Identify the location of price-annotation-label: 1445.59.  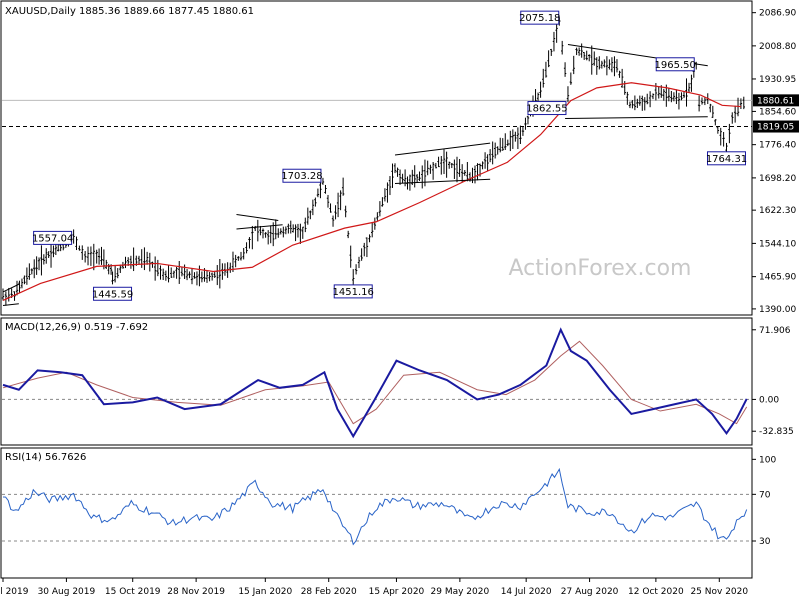
(112, 294).